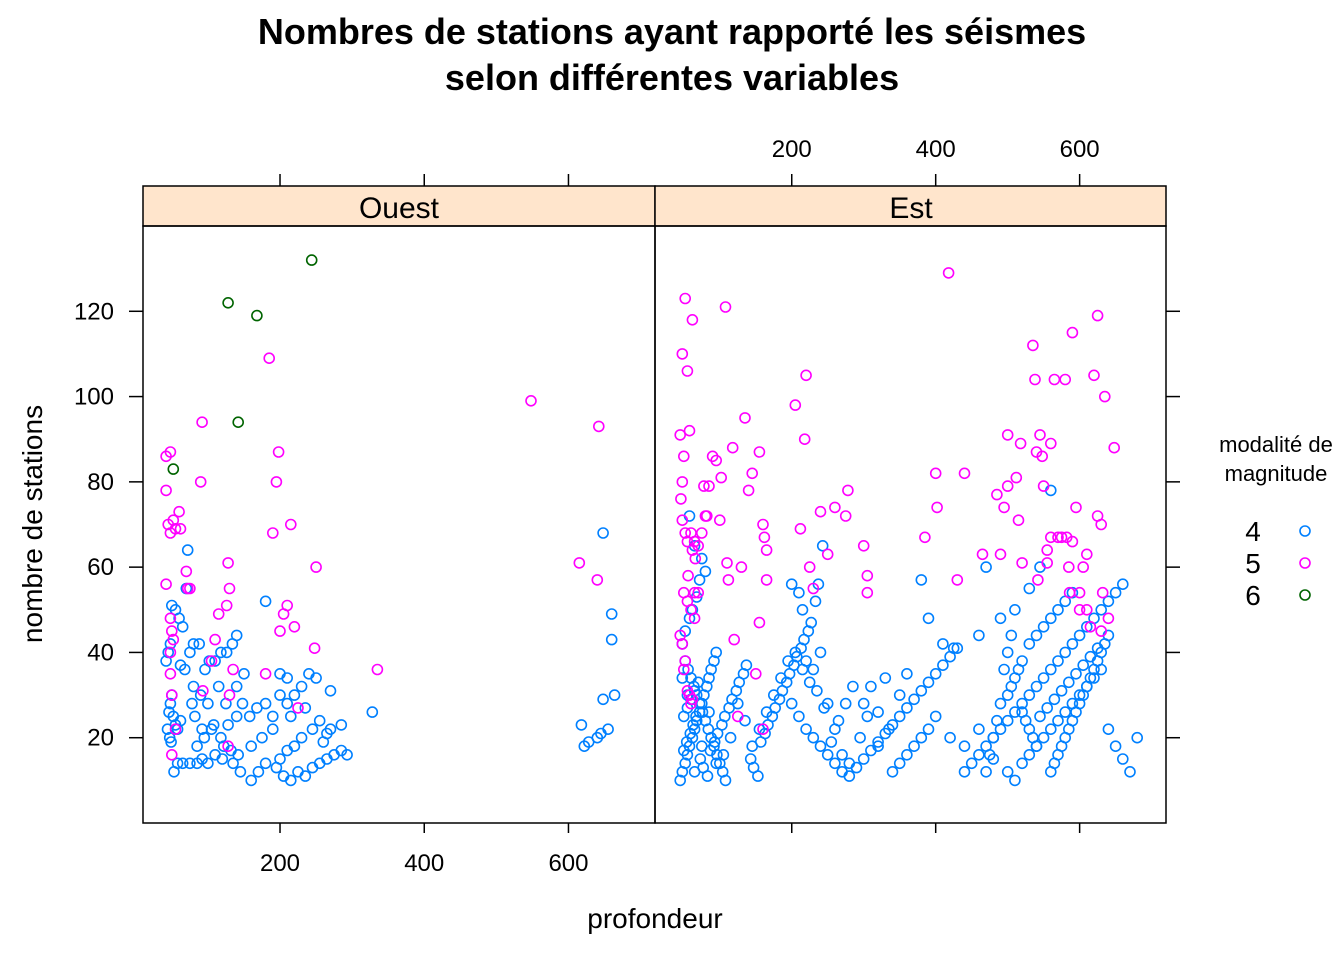 This screenshot has height=960, width=1344. What do you see at coordinates (32, 524) in the screenshot?
I see `y-axis-title: nombre de stations` at bounding box center [32, 524].